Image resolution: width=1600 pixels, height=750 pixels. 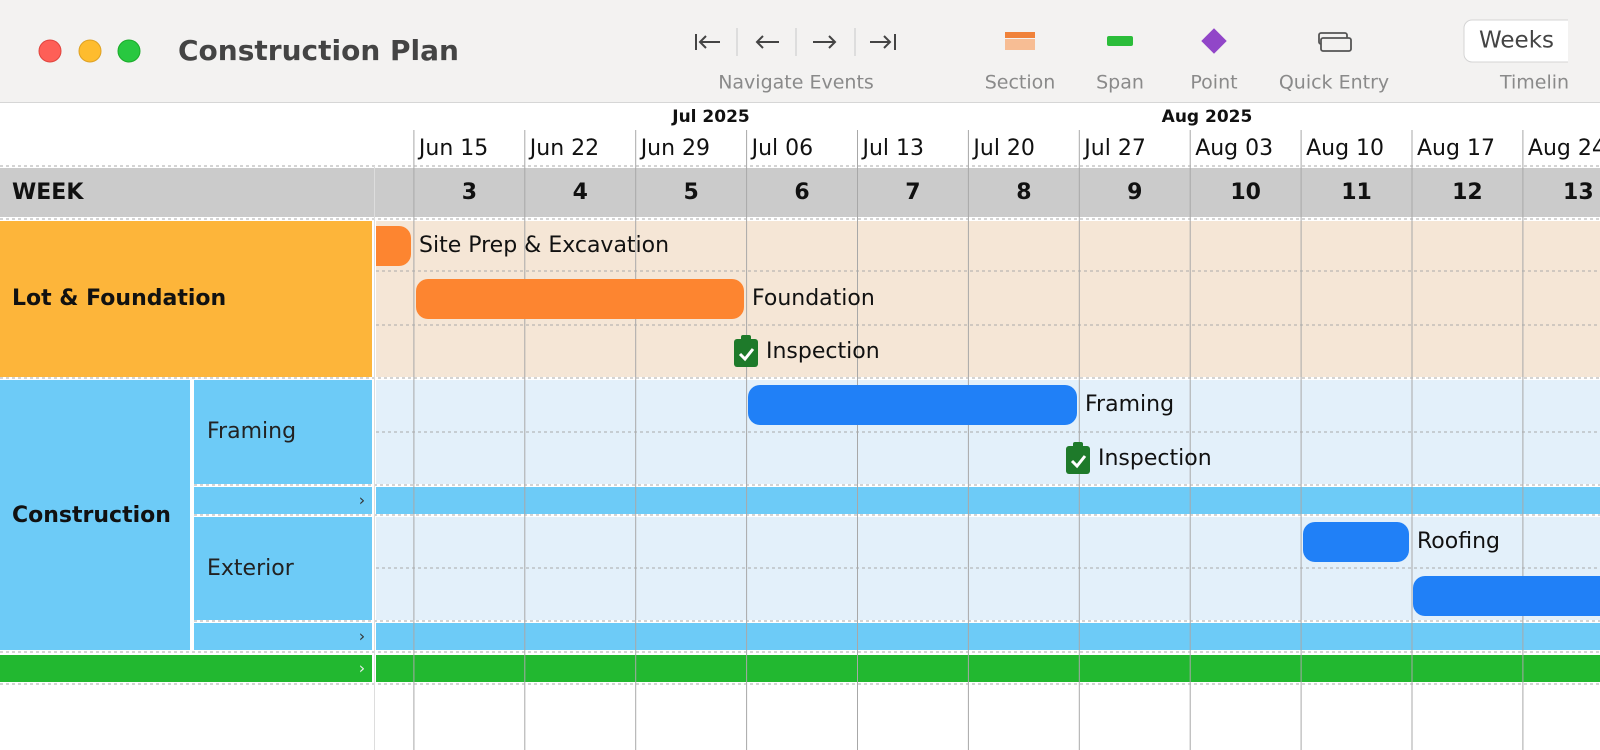 I want to click on date-label: Jul 06, so click(x=782, y=148).